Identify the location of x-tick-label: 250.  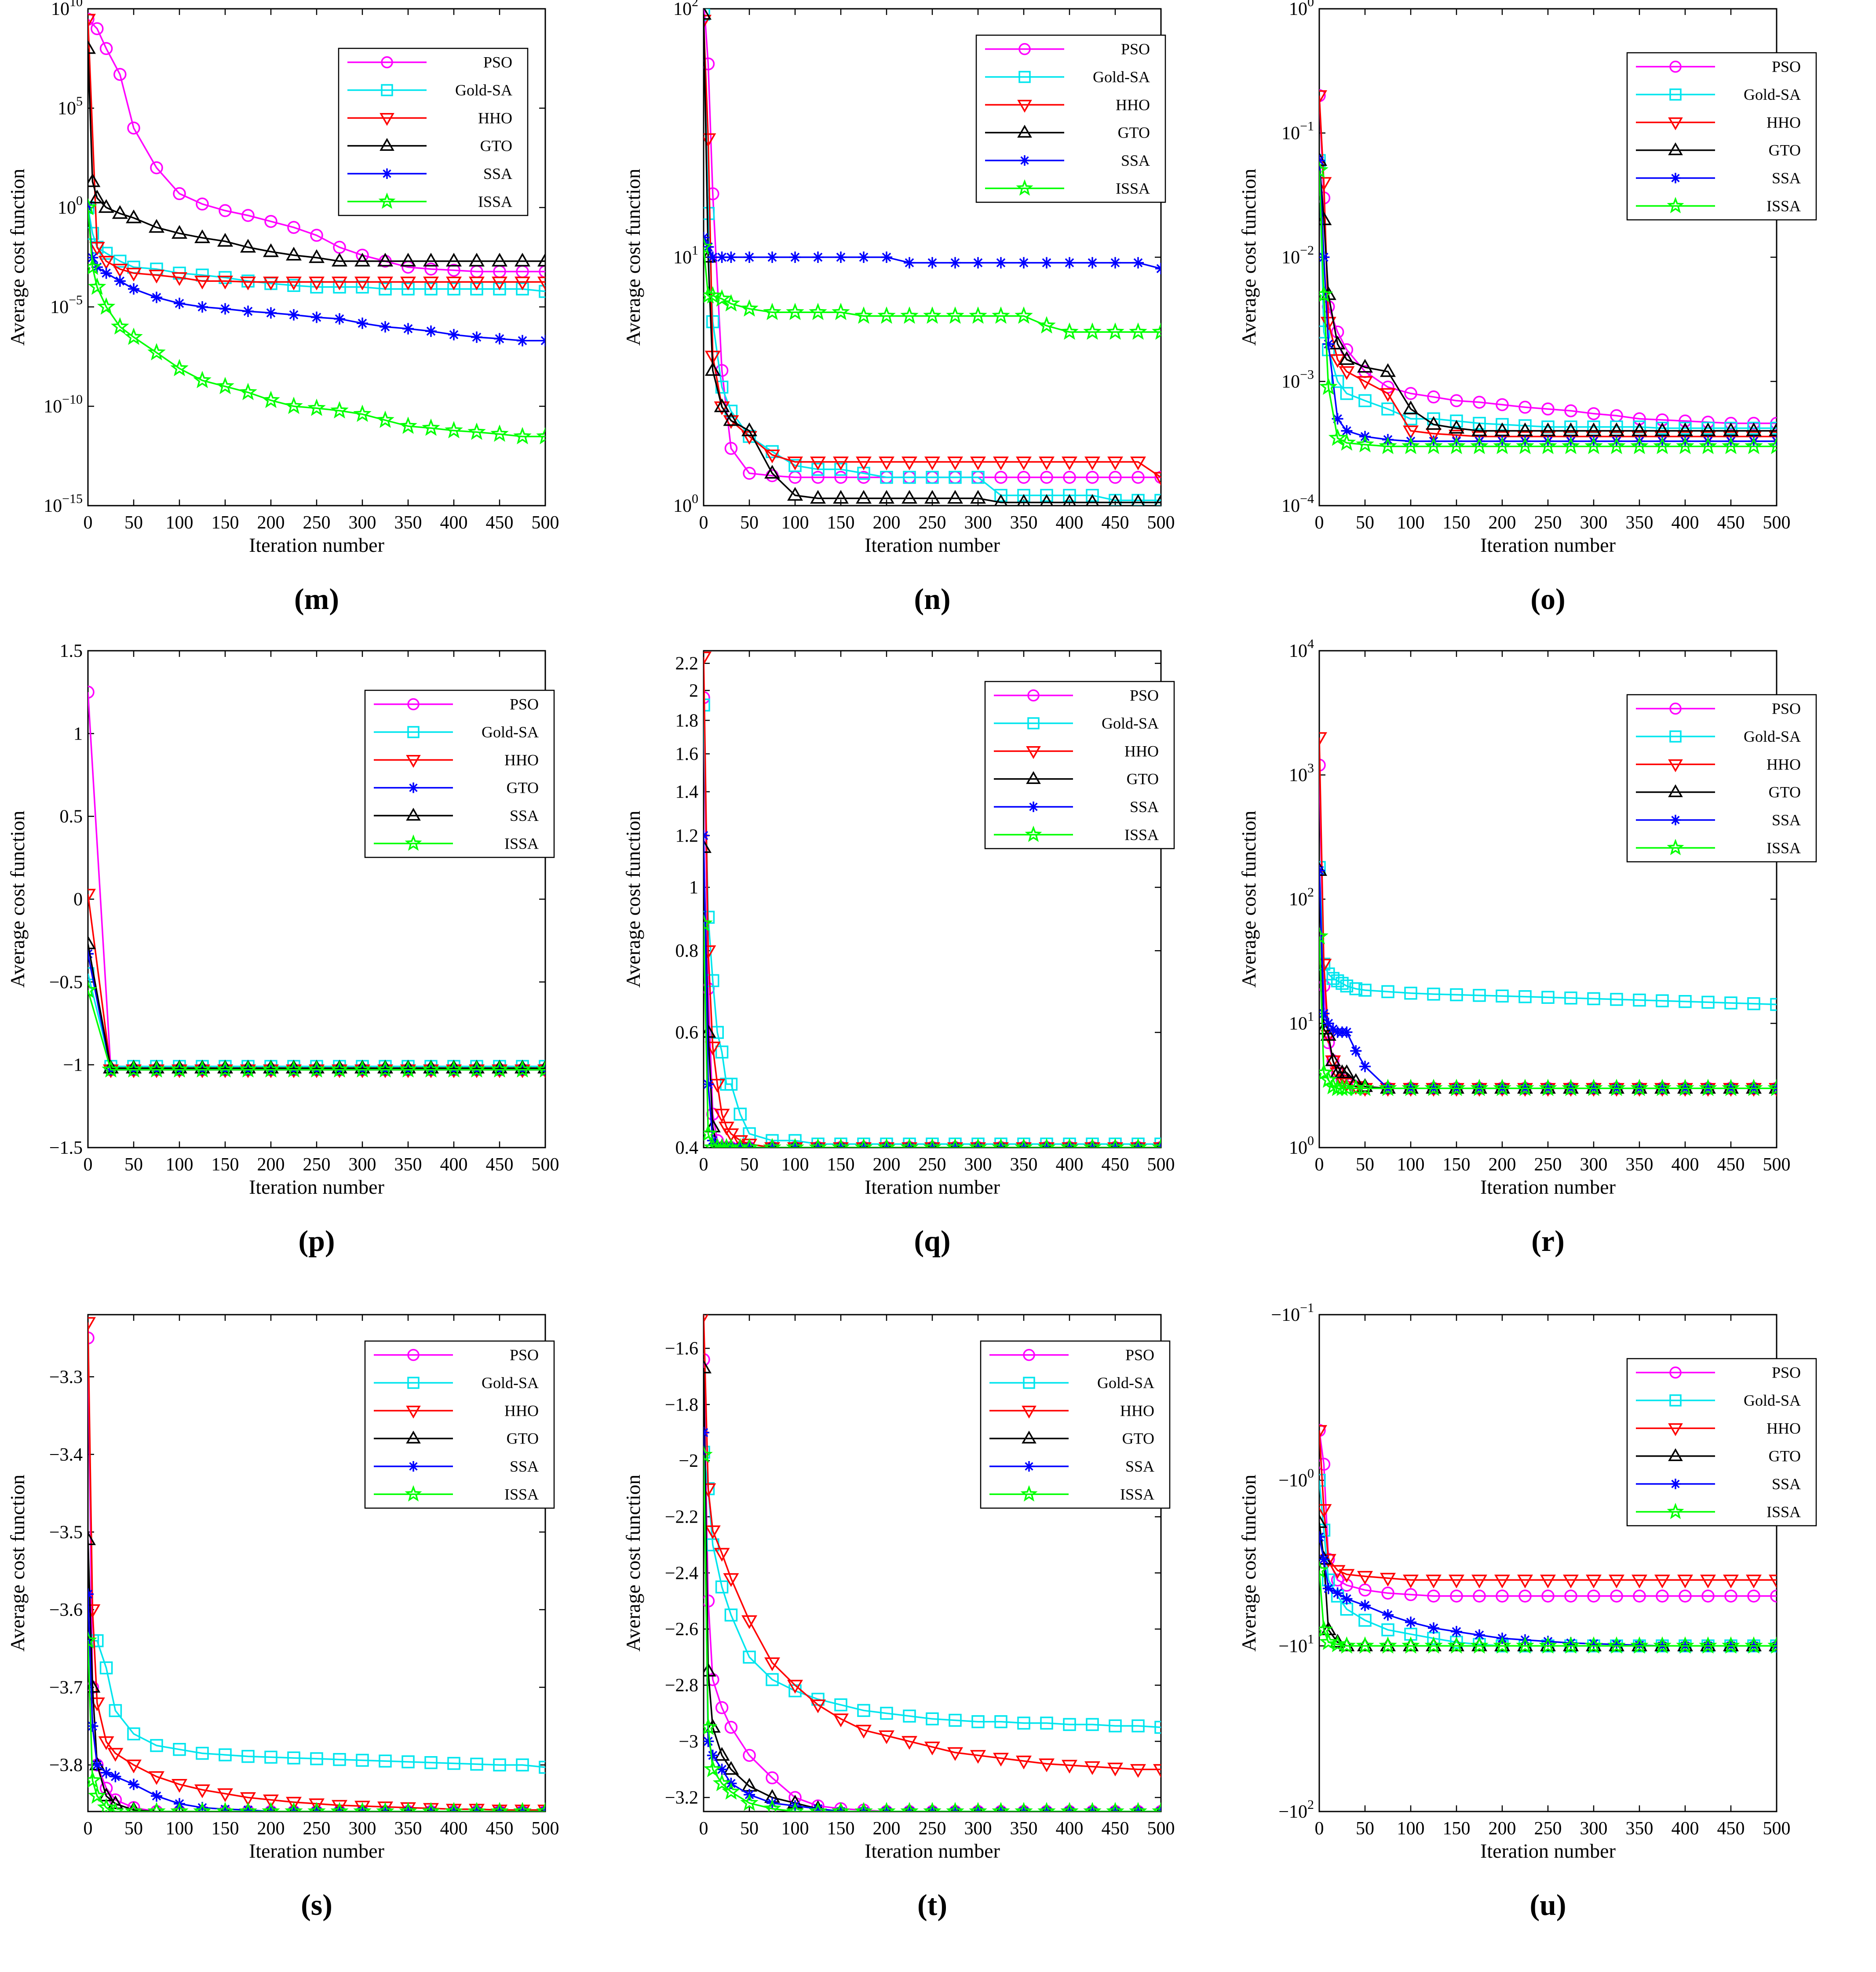
(317, 523).